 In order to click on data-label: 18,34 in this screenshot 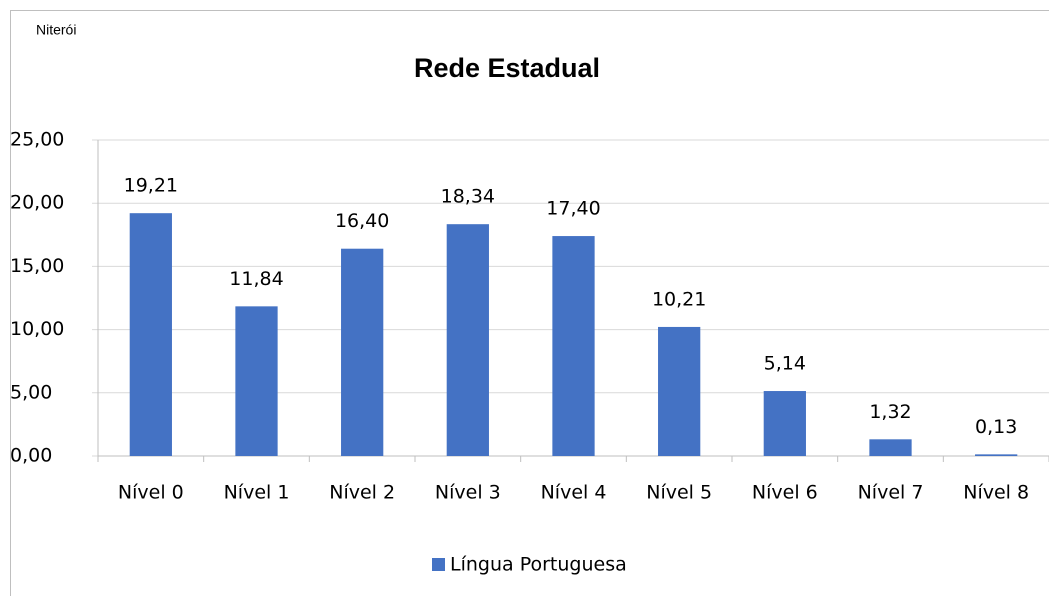, I will do `click(468, 197)`.